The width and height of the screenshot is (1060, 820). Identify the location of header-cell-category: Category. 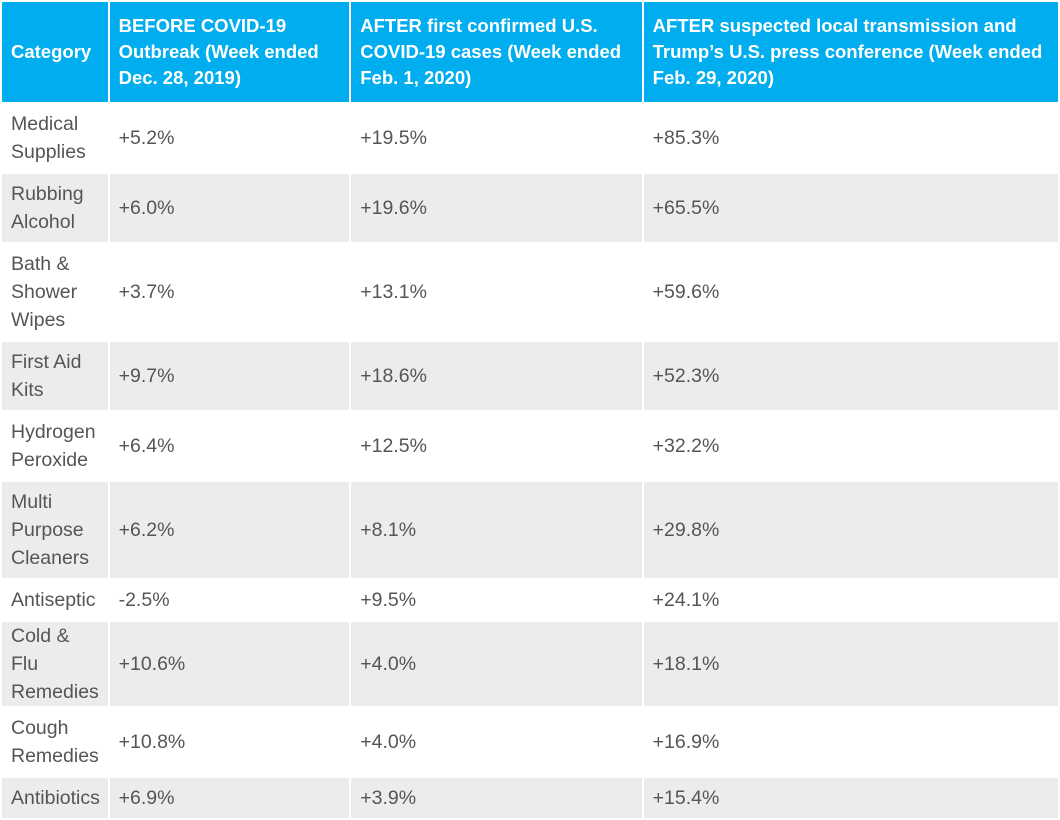
(55, 52).